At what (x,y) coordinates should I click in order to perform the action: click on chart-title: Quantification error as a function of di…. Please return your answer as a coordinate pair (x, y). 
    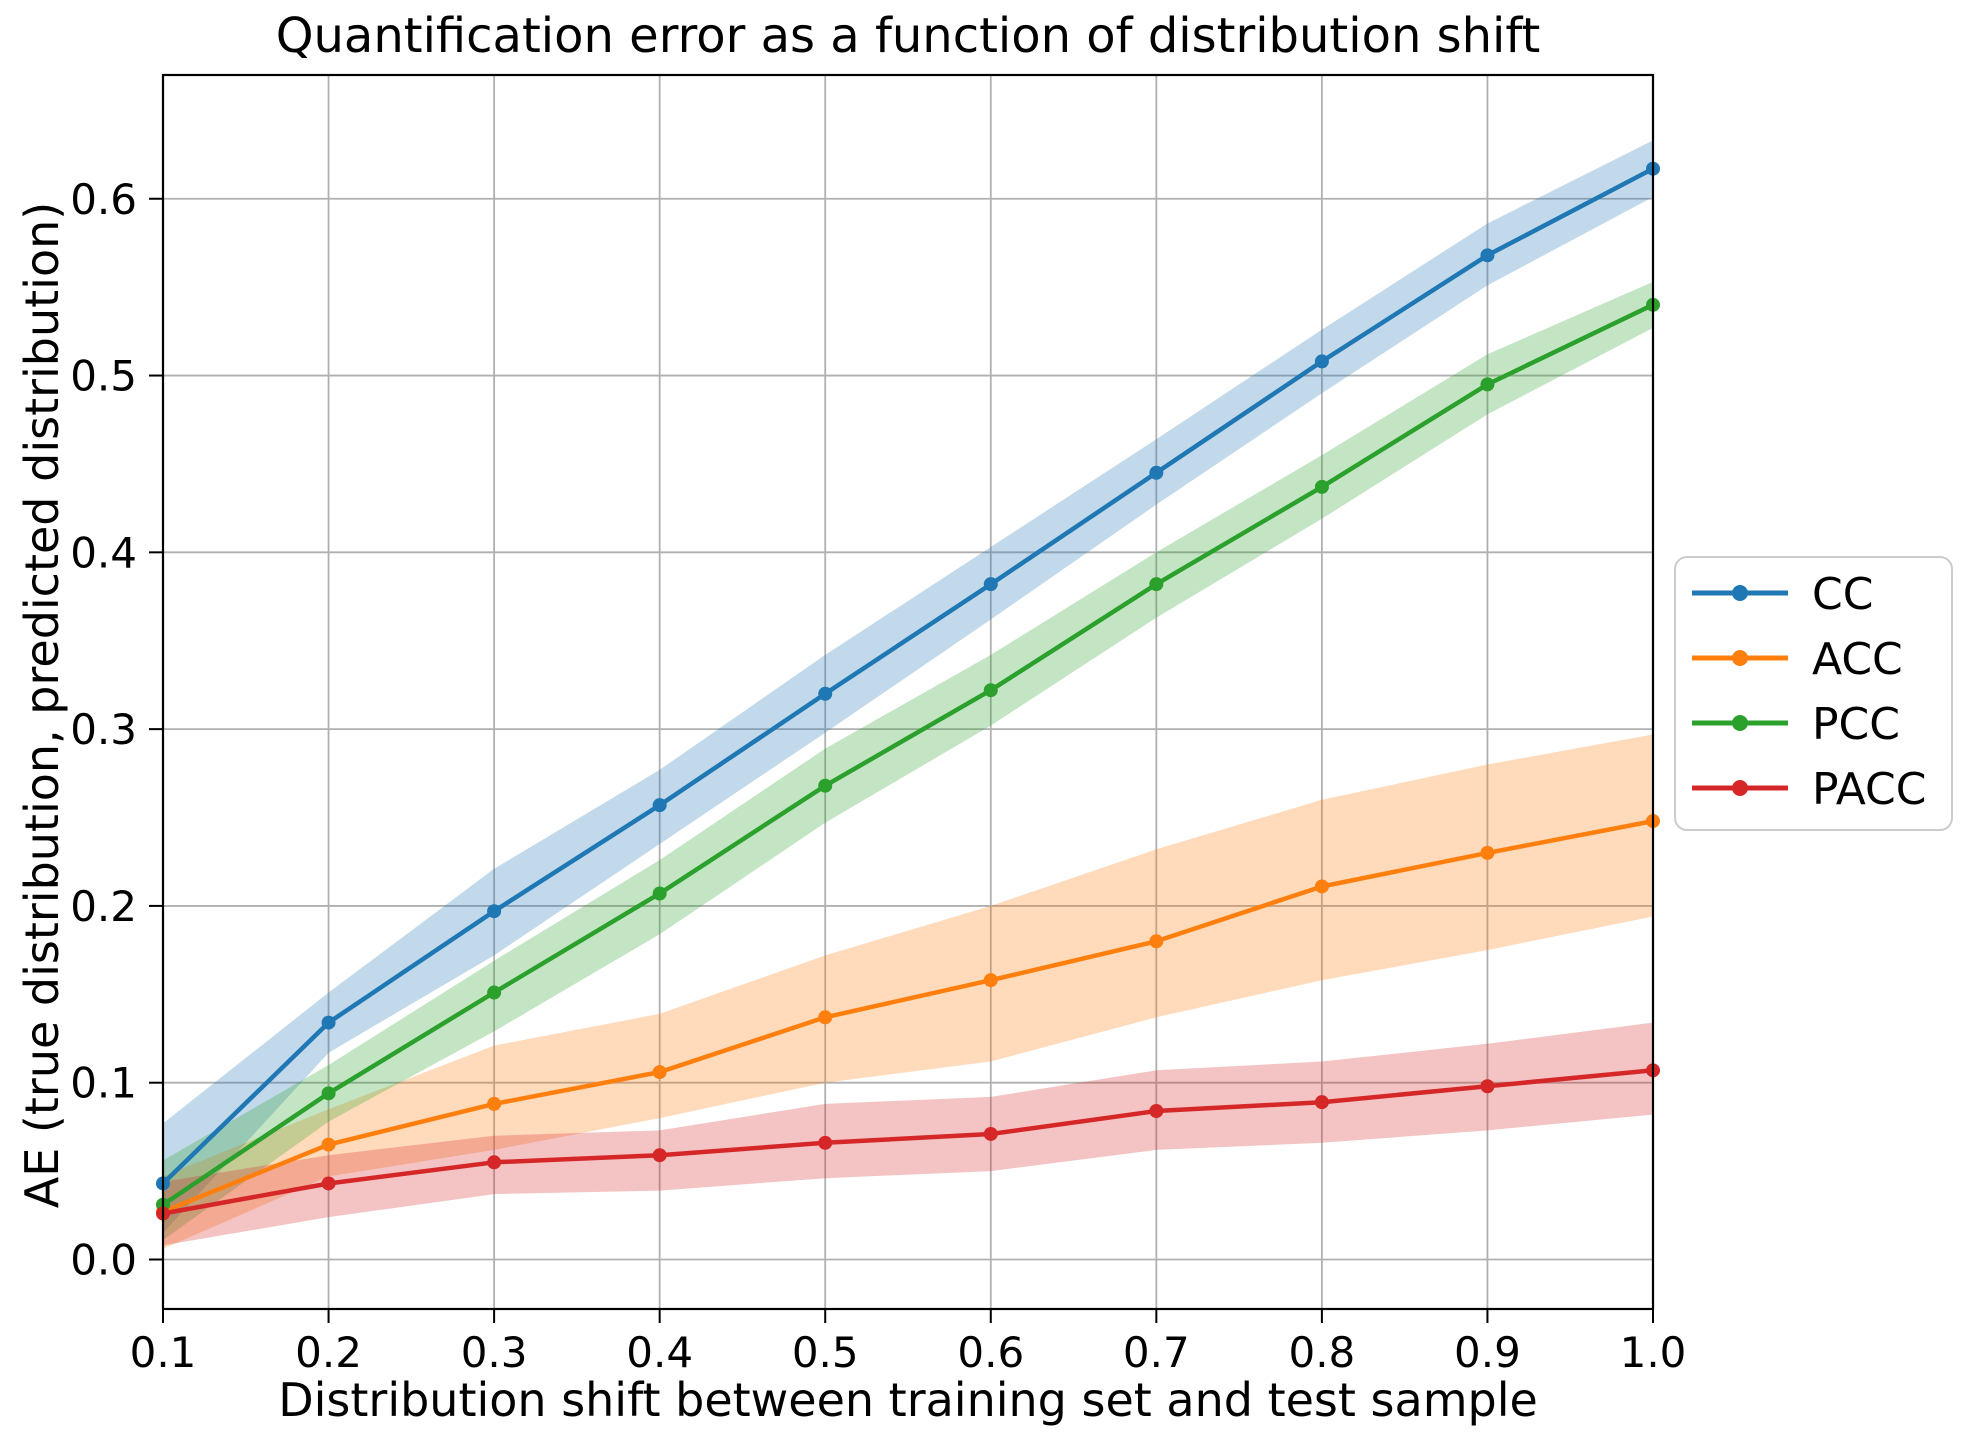
    Looking at the image, I should click on (908, 36).